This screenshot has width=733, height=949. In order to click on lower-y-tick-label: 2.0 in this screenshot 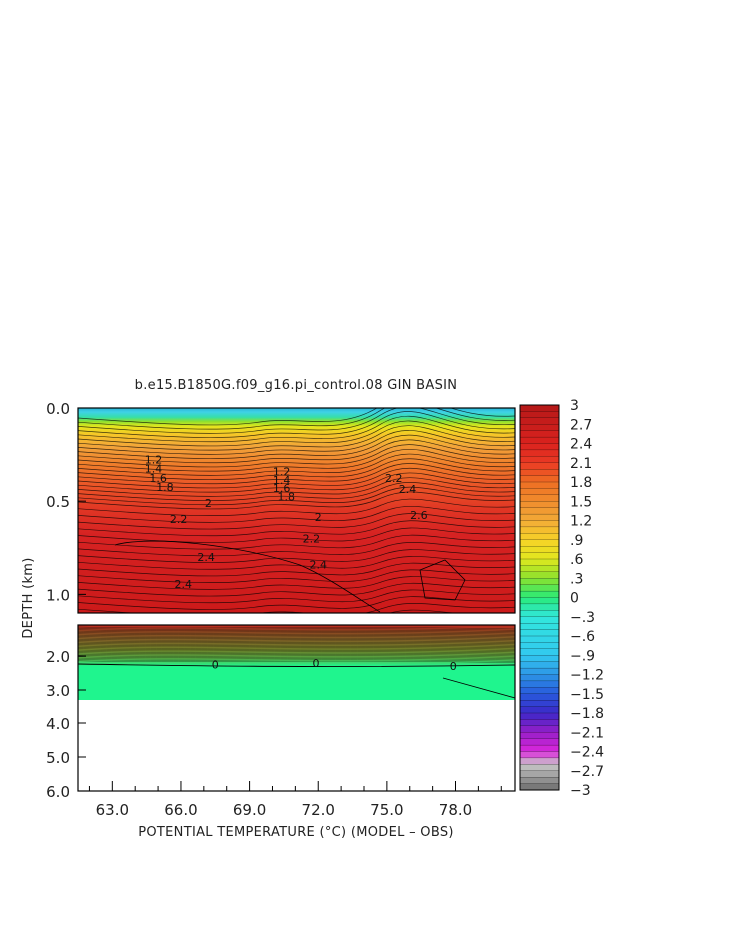, I will do `click(58, 657)`.